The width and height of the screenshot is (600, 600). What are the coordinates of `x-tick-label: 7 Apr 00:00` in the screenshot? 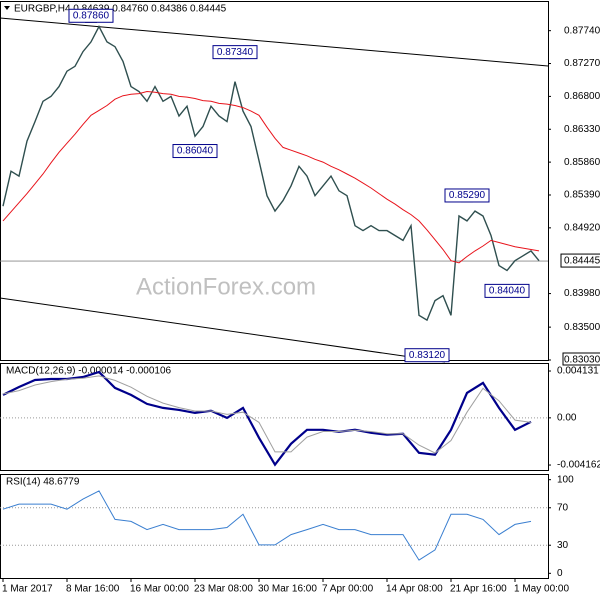 It's located at (348, 589).